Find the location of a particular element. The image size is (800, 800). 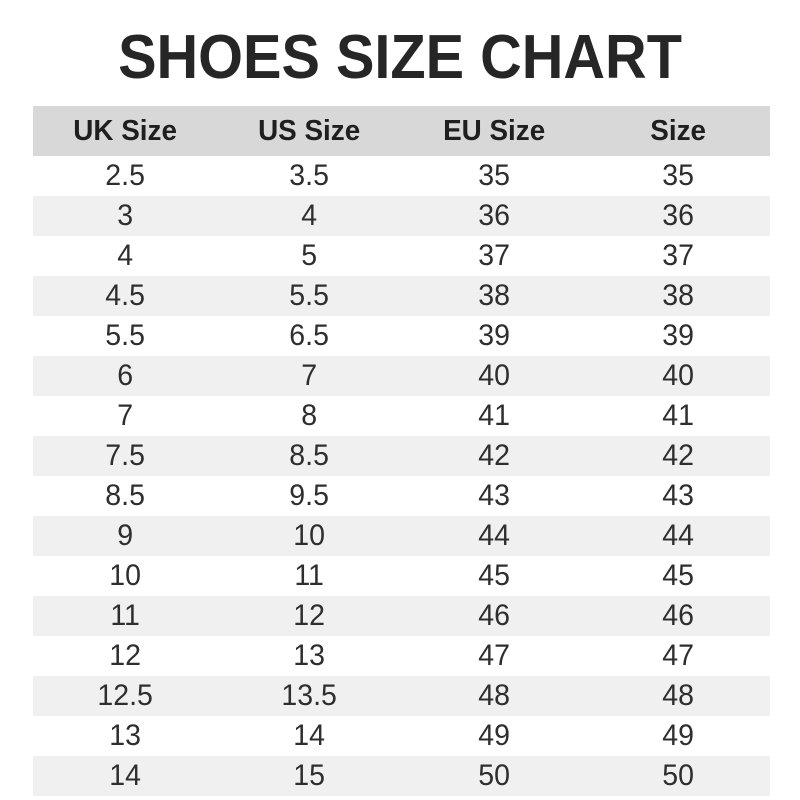

table-row: 5.5 6.5 39 39 is located at coordinates (401, 336).